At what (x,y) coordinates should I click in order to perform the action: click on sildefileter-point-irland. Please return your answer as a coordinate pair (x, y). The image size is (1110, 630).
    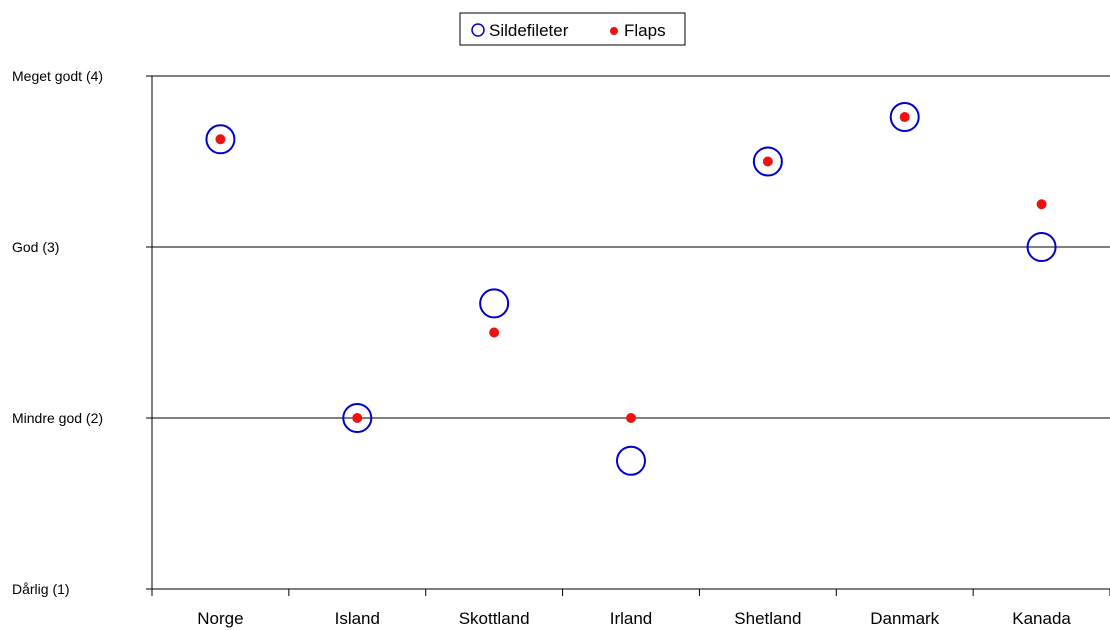
    Looking at the image, I should click on (631, 460).